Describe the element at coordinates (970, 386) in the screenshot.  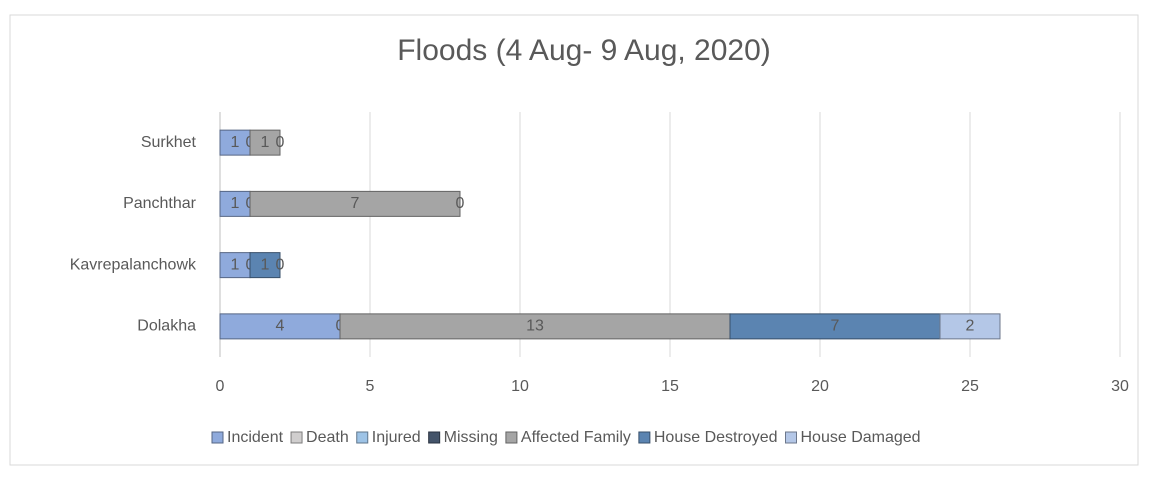
I see `x-tick-label: 25` at that location.